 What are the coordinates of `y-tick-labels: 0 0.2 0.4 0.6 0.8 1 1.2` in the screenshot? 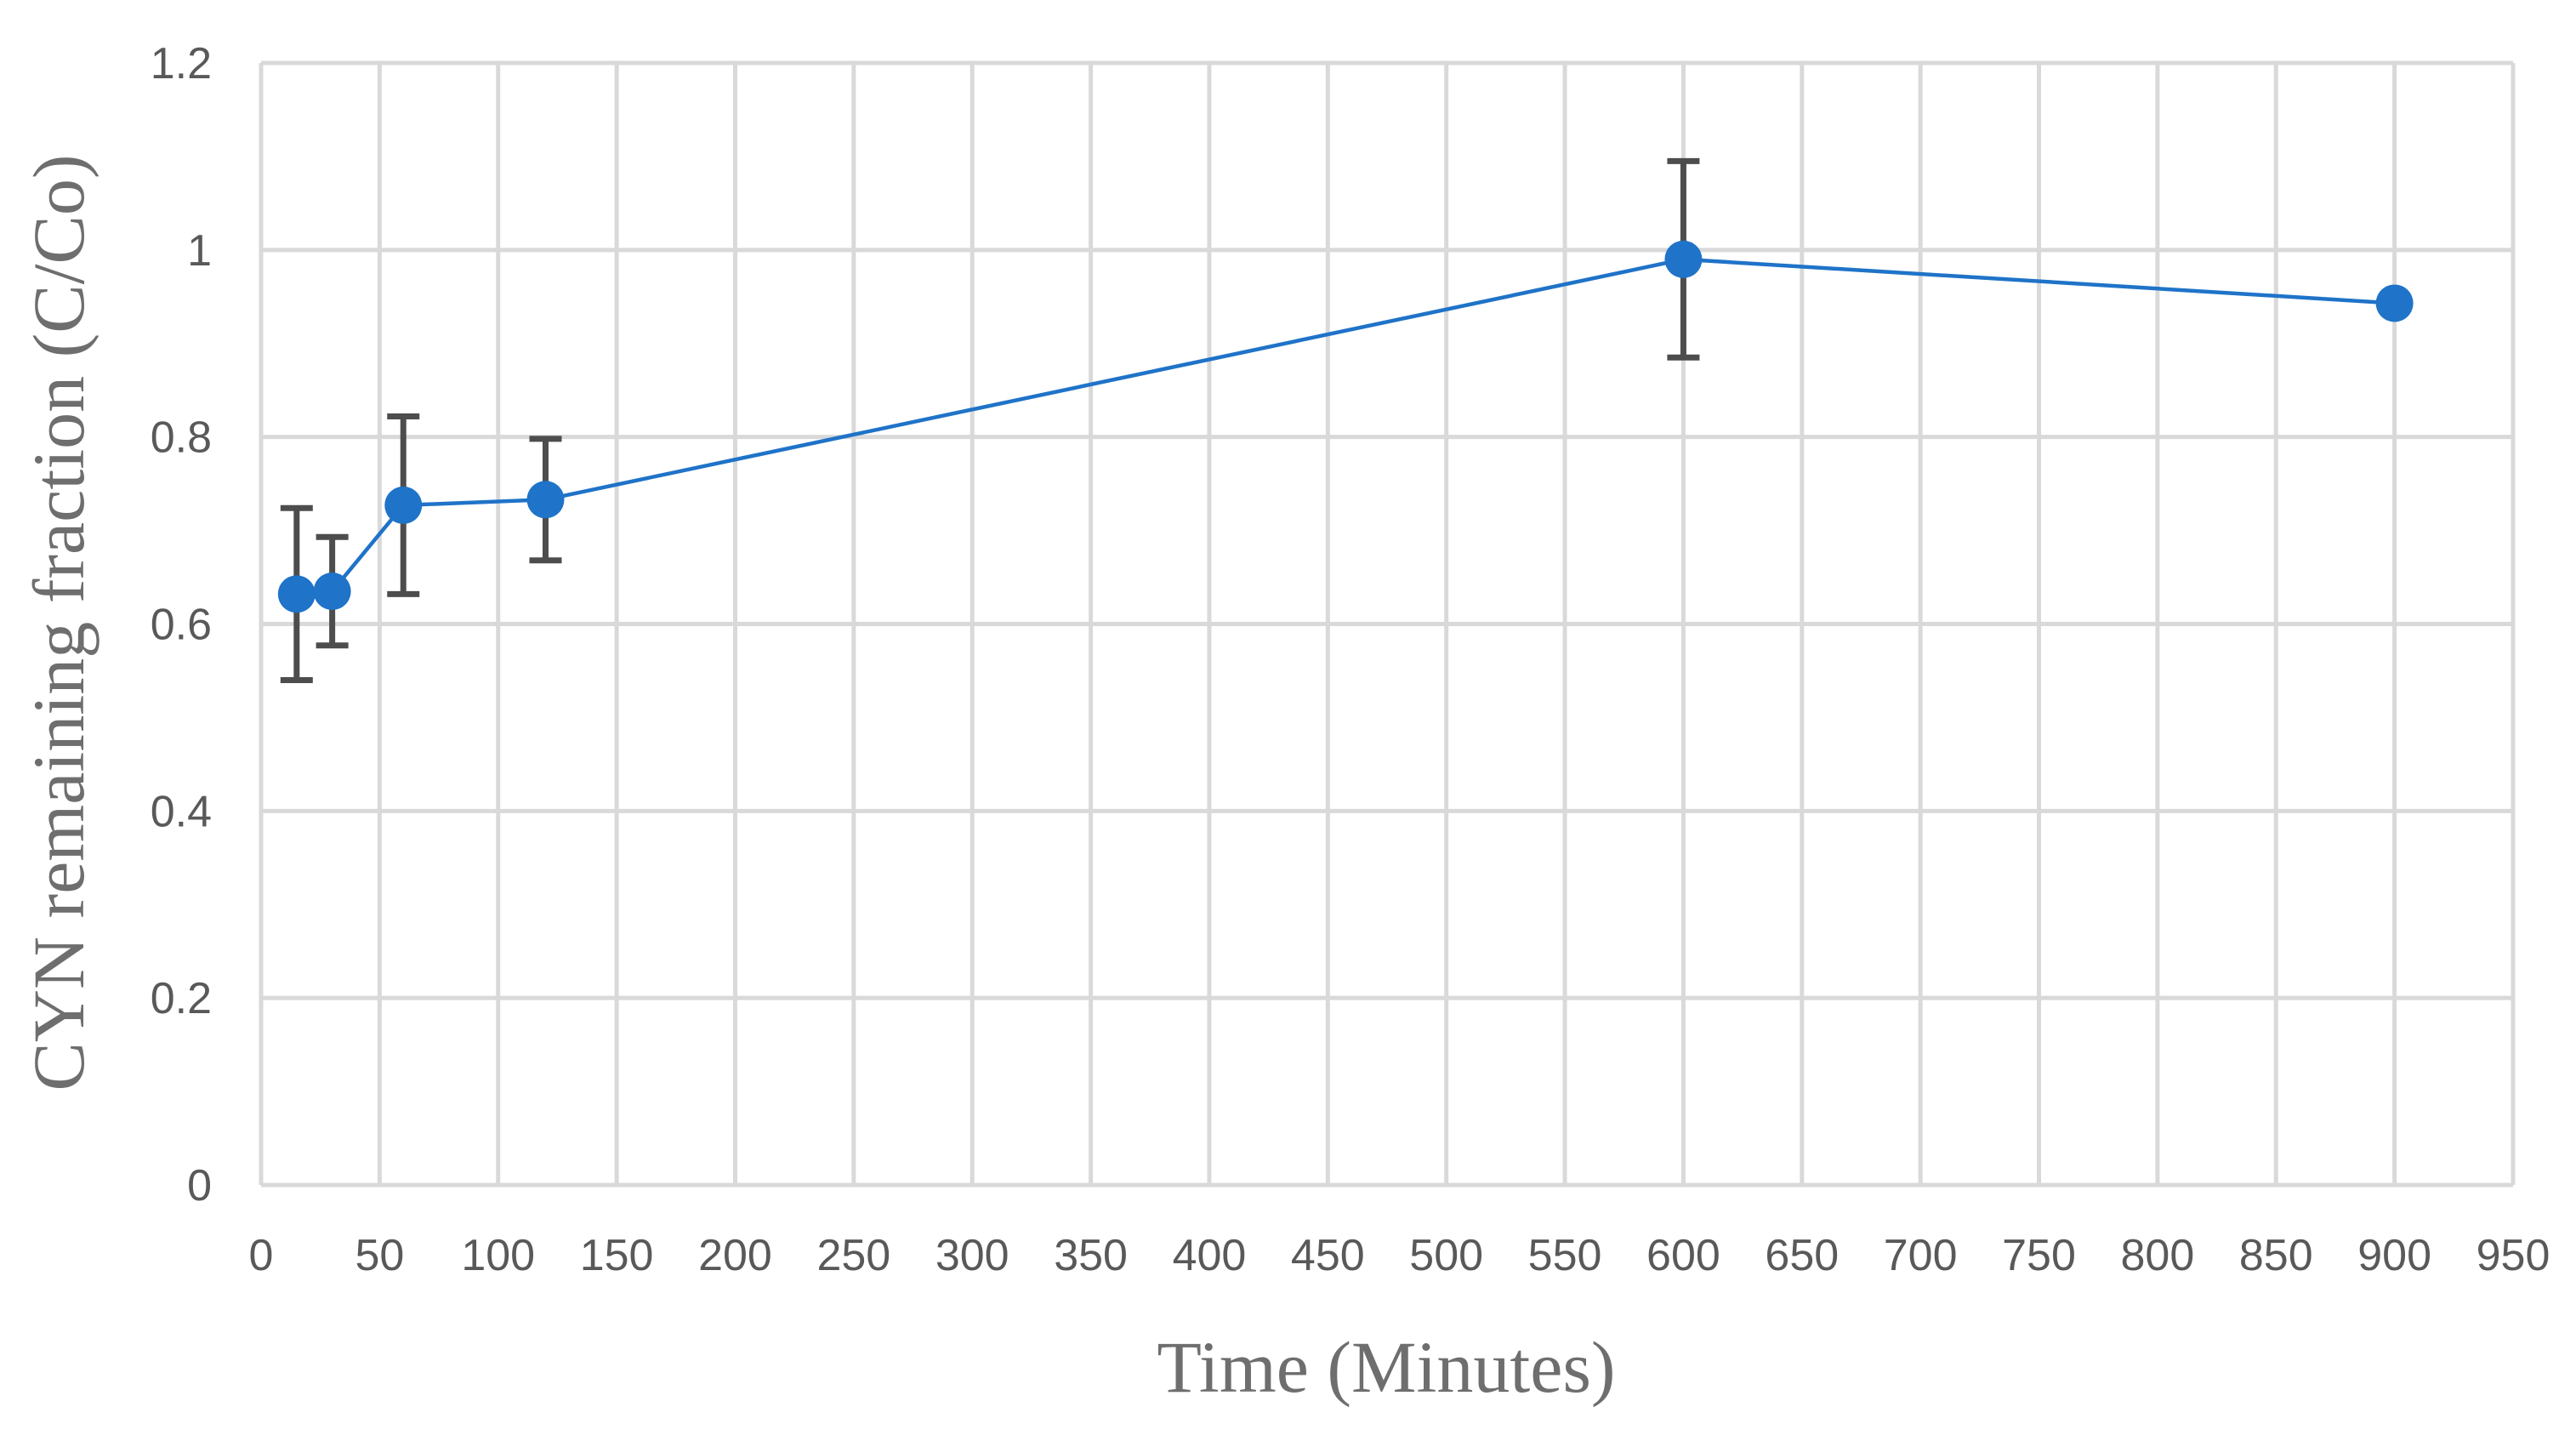 It's located at (181, 625).